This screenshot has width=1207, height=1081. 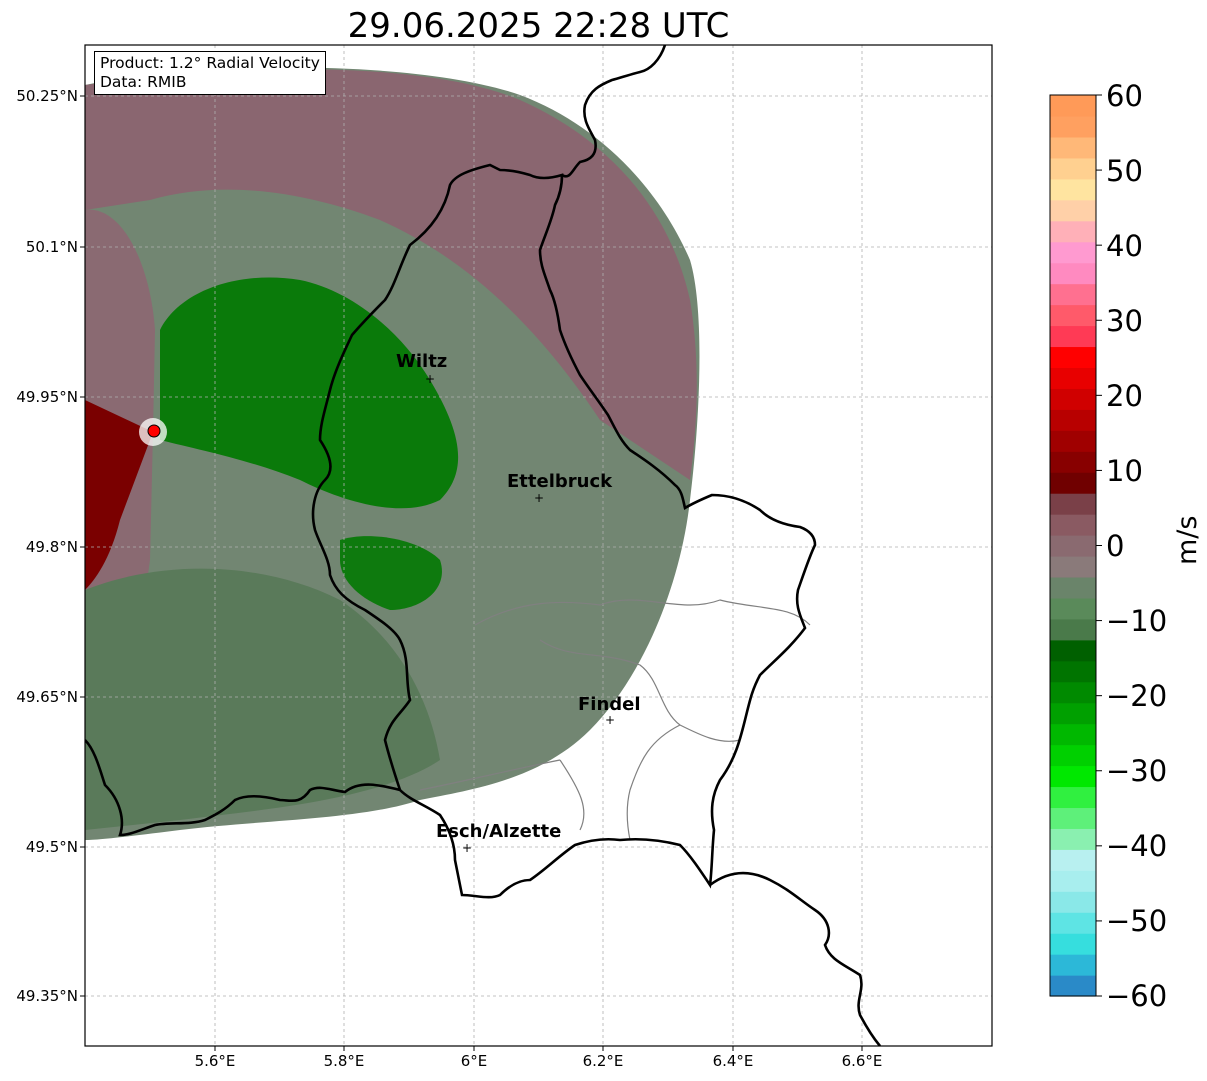 I want to click on colorbar-tick-label: −10, so click(x=1137, y=621).